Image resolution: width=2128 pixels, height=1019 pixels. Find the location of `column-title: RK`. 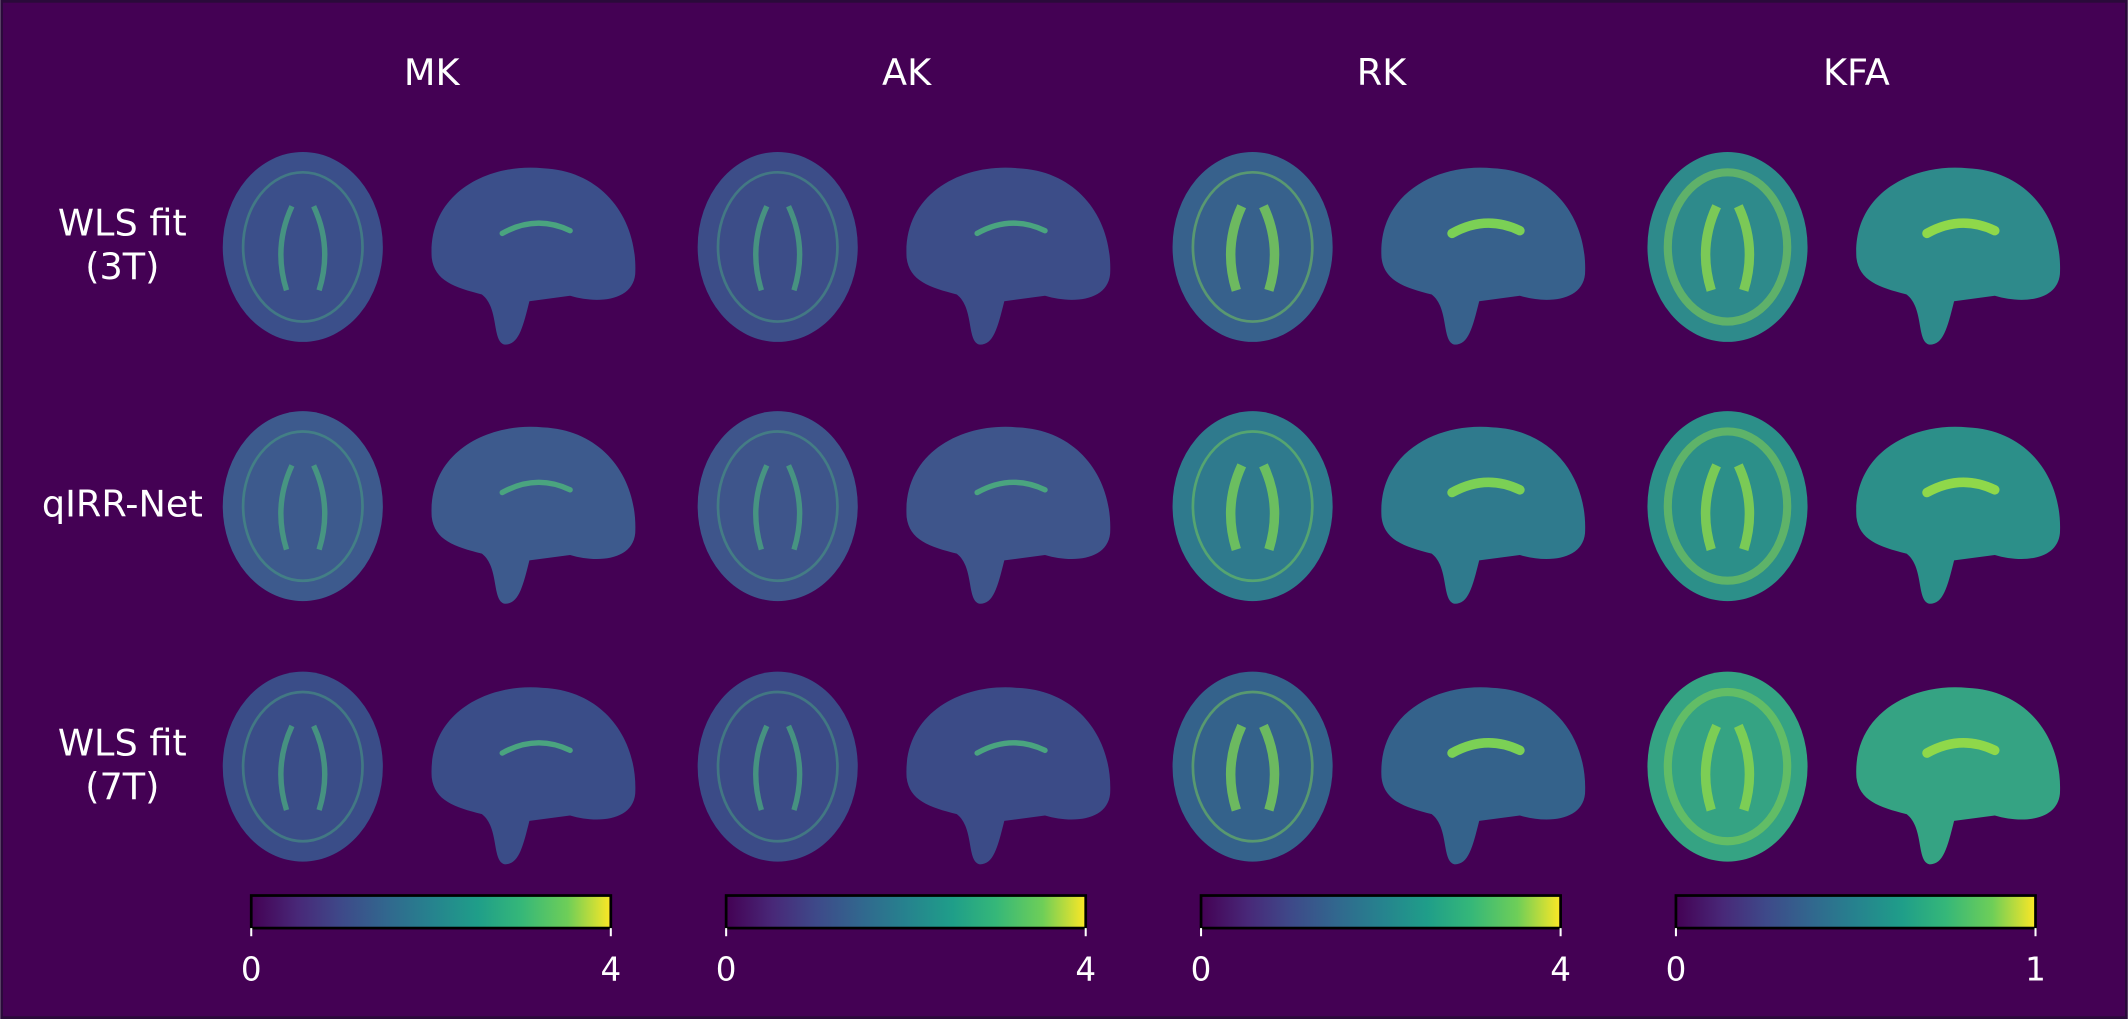

column-title: RK is located at coordinates (1382, 72).